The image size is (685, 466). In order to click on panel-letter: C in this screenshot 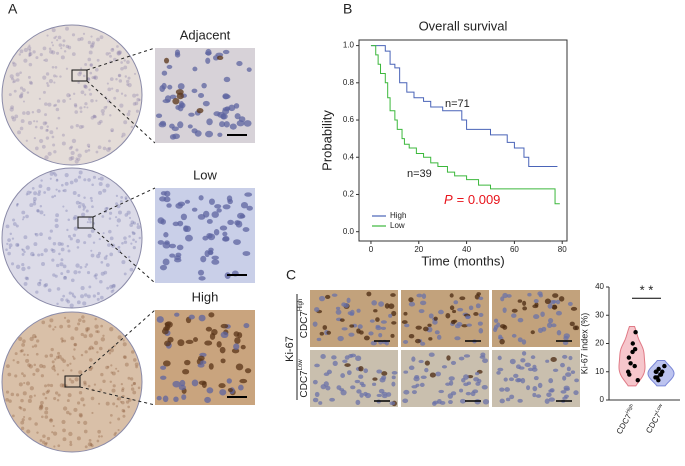, I will do `click(291, 275)`.